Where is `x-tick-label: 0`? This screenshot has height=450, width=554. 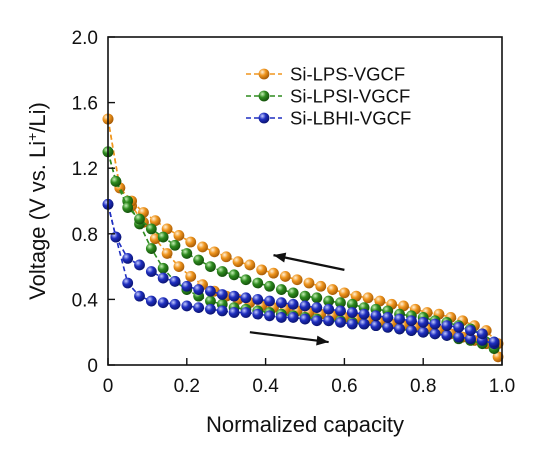 x-tick-label: 0 is located at coordinates (108, 386).